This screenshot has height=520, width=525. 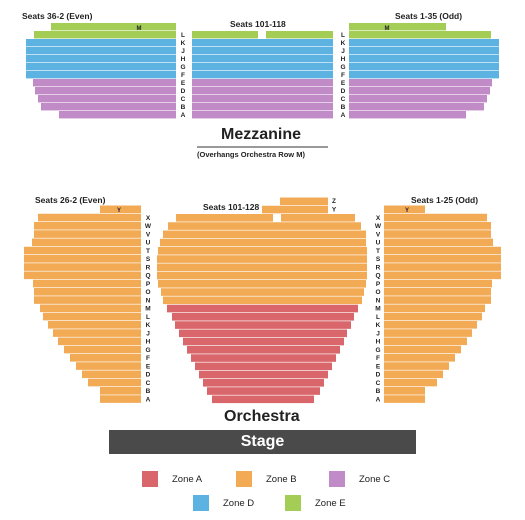 What do you see at coordinates (113, 27) in the screenshot?
I see `mezz-left-row-m` at bounding box center [113, 27].